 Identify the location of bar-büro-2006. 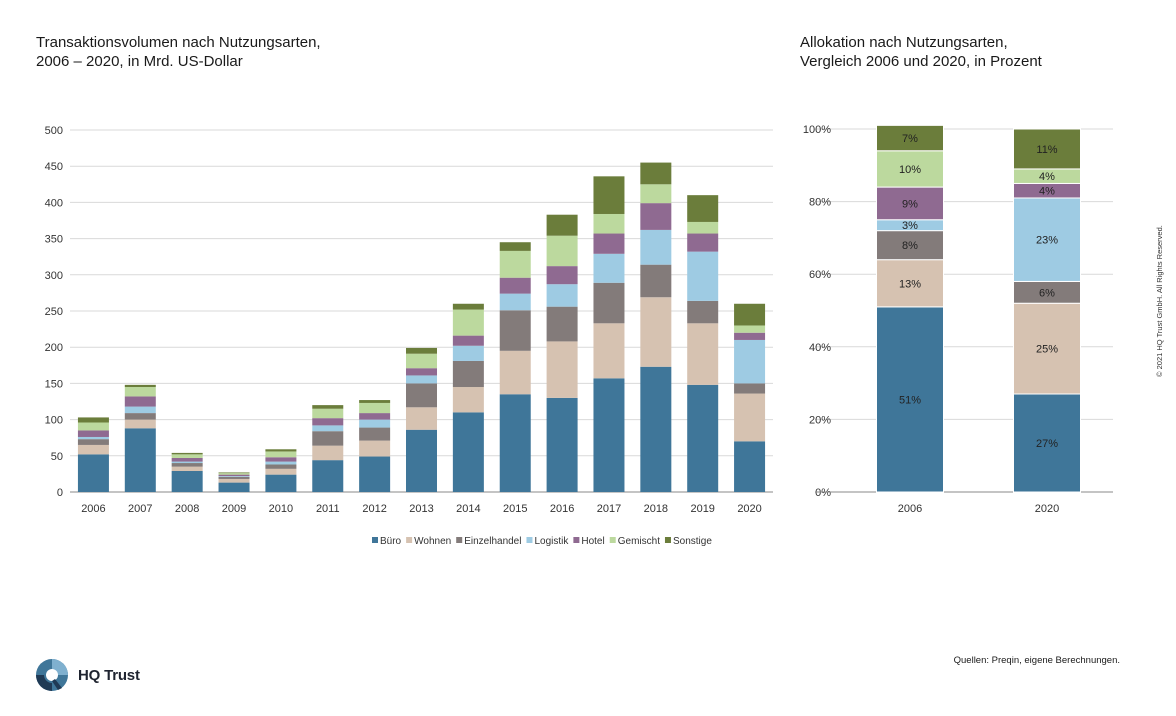
(910, 399).